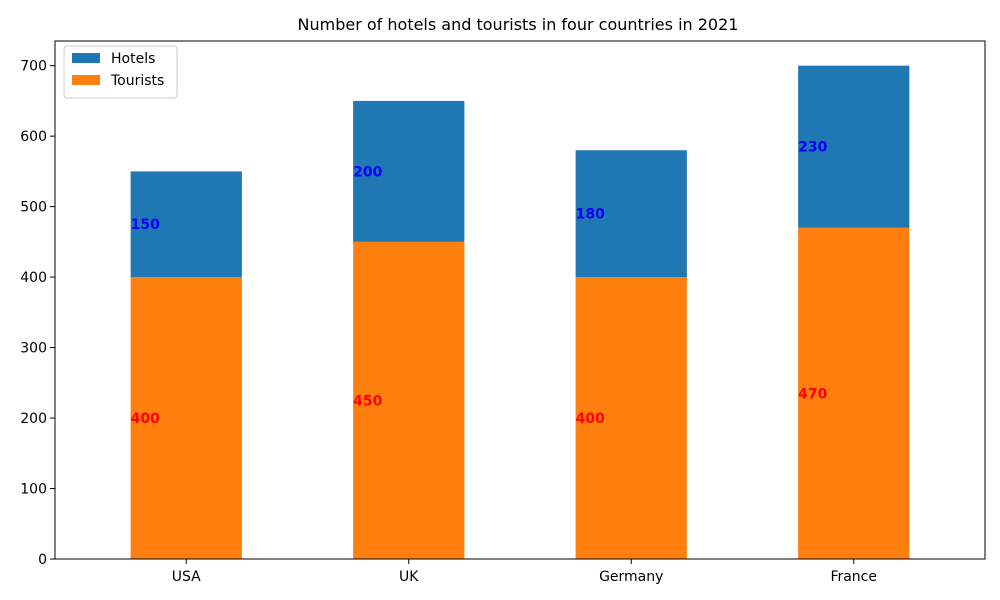 This screenshot has width=1000, height=600. What do you see at coordinates (367, 401) in the screenshot?
I see `data-label-tourists-uk: 450` at bounding box center [367, 401].